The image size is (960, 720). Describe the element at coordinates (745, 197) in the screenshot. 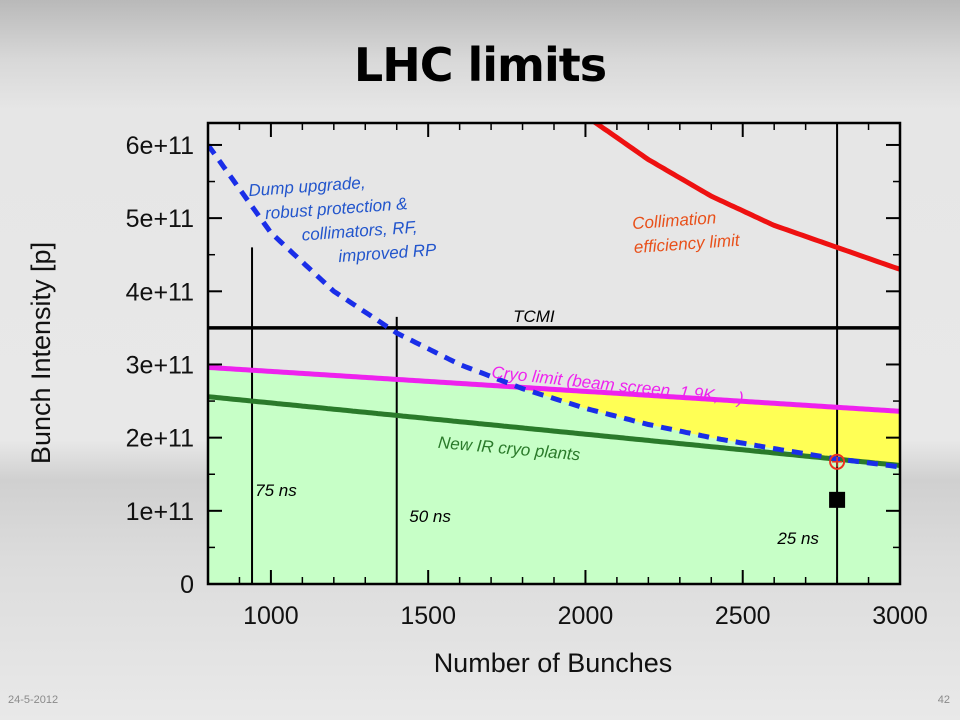

I see `series-line-collimation` at that location.